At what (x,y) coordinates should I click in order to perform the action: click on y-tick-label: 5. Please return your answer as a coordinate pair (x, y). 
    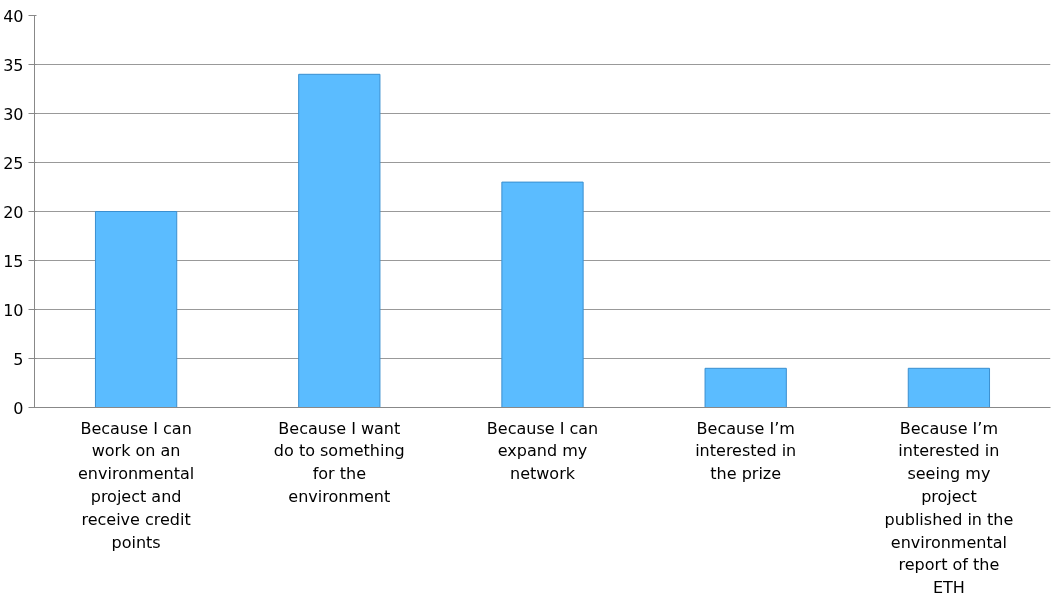
    Looking at the image, I should click on (18, 359).